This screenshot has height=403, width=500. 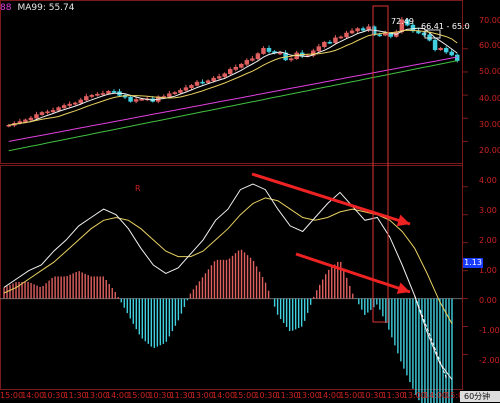 What do you see at coordinates (138, 188) in the screenshot?
I see `r-marker: R` at bounding box center [138, 188].